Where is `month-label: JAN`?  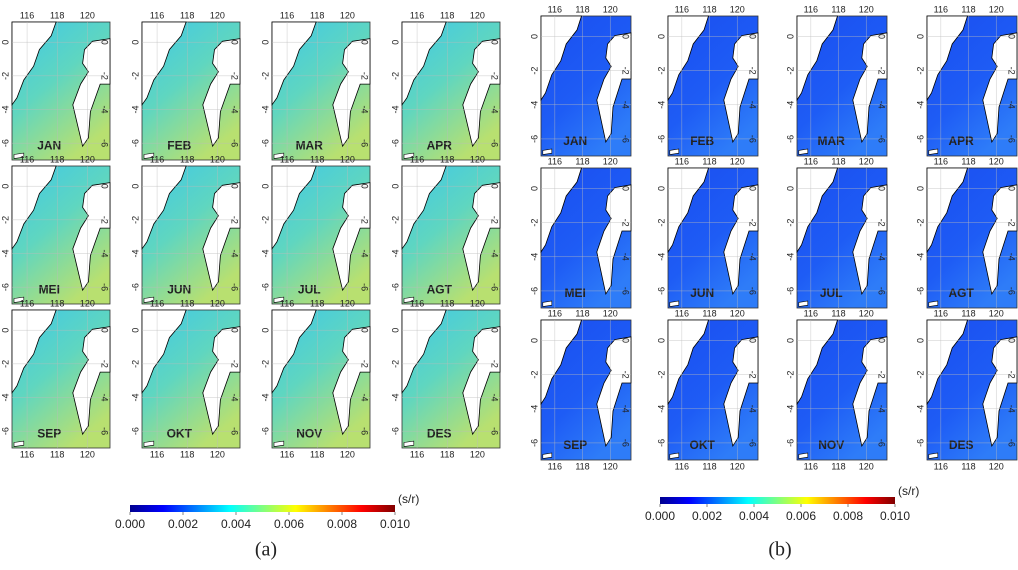 month-label: JAN is located at coordinates (575, 141).